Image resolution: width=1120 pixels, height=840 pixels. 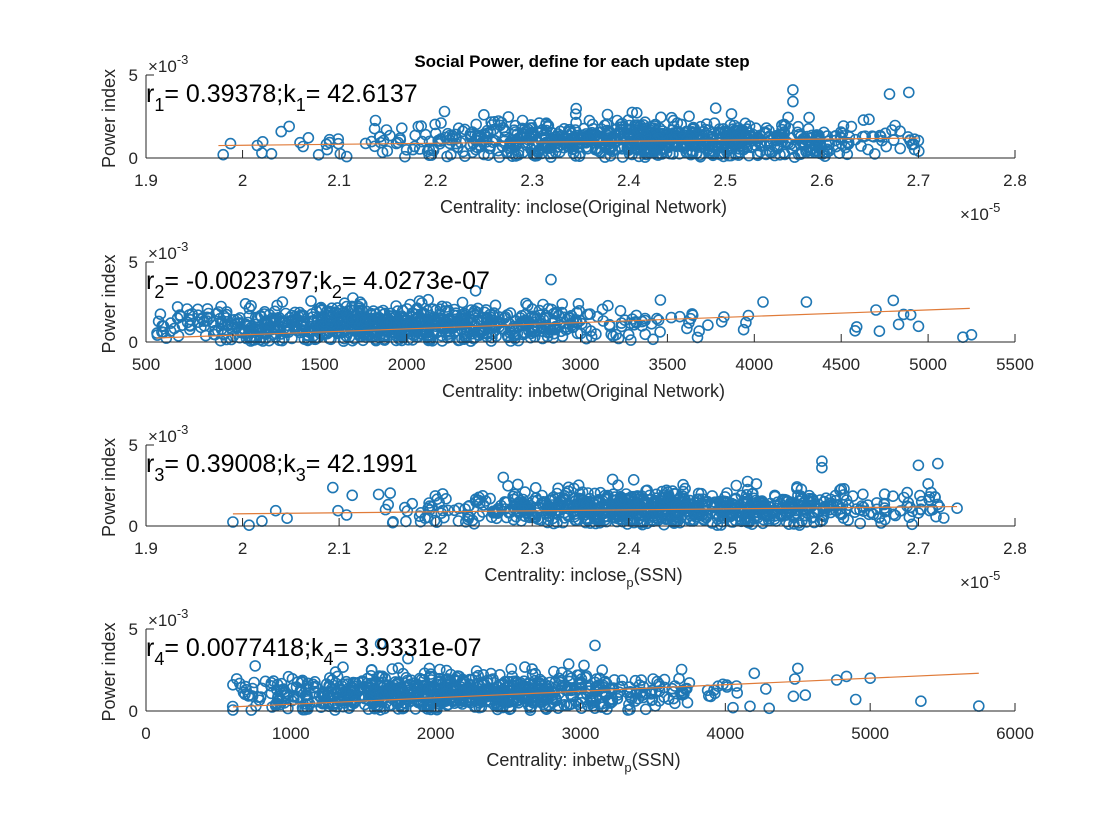 What do you see at coordinates (314, 651) in the screenshot?
I see `fit-annotation-4: r4= 0.0077418;k4= 3.9331e-07` at bounding box center [314, 651].